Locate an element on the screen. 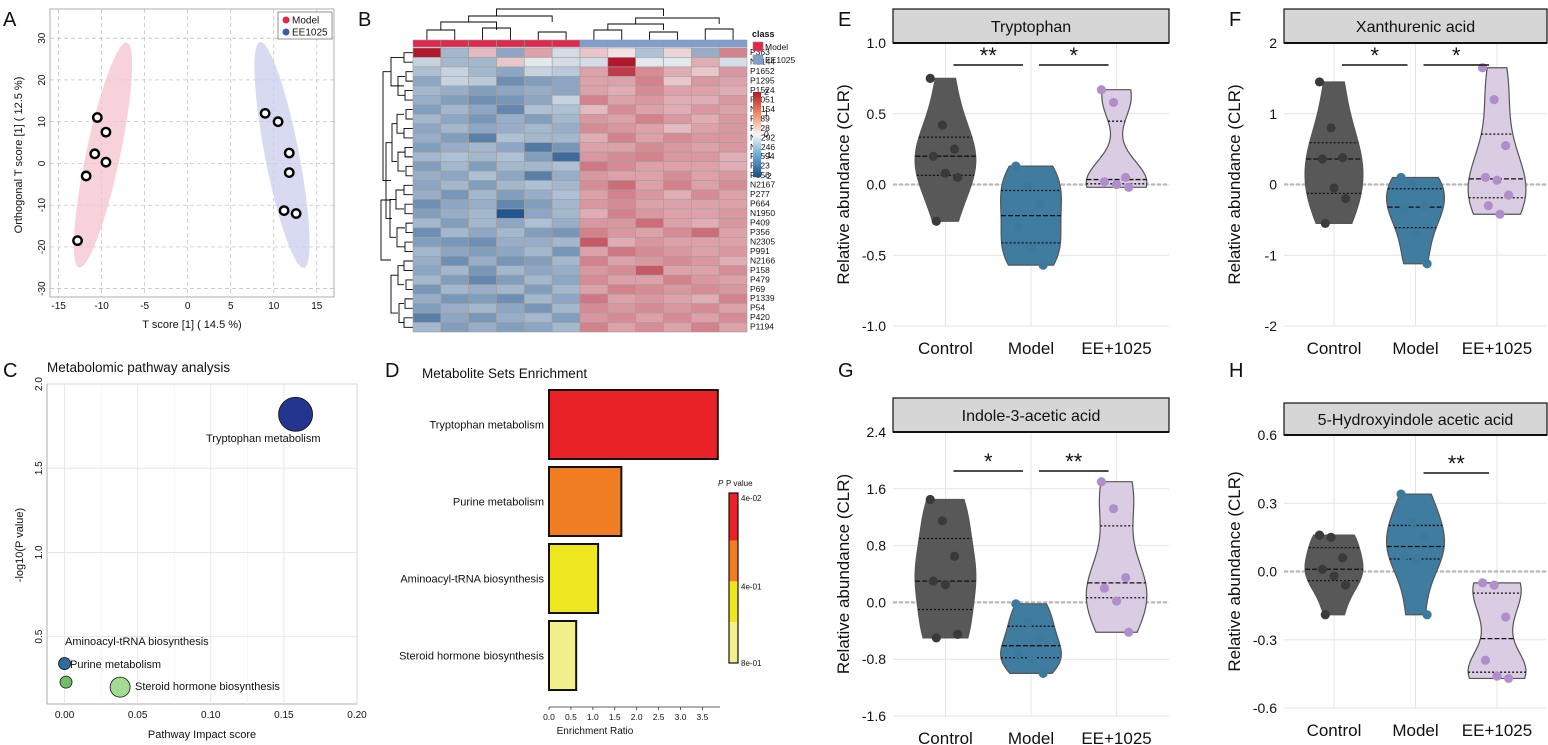 The width and height of the screenshot is (1548, 745). row-label: P1652 is located at coordinates (762, 71).